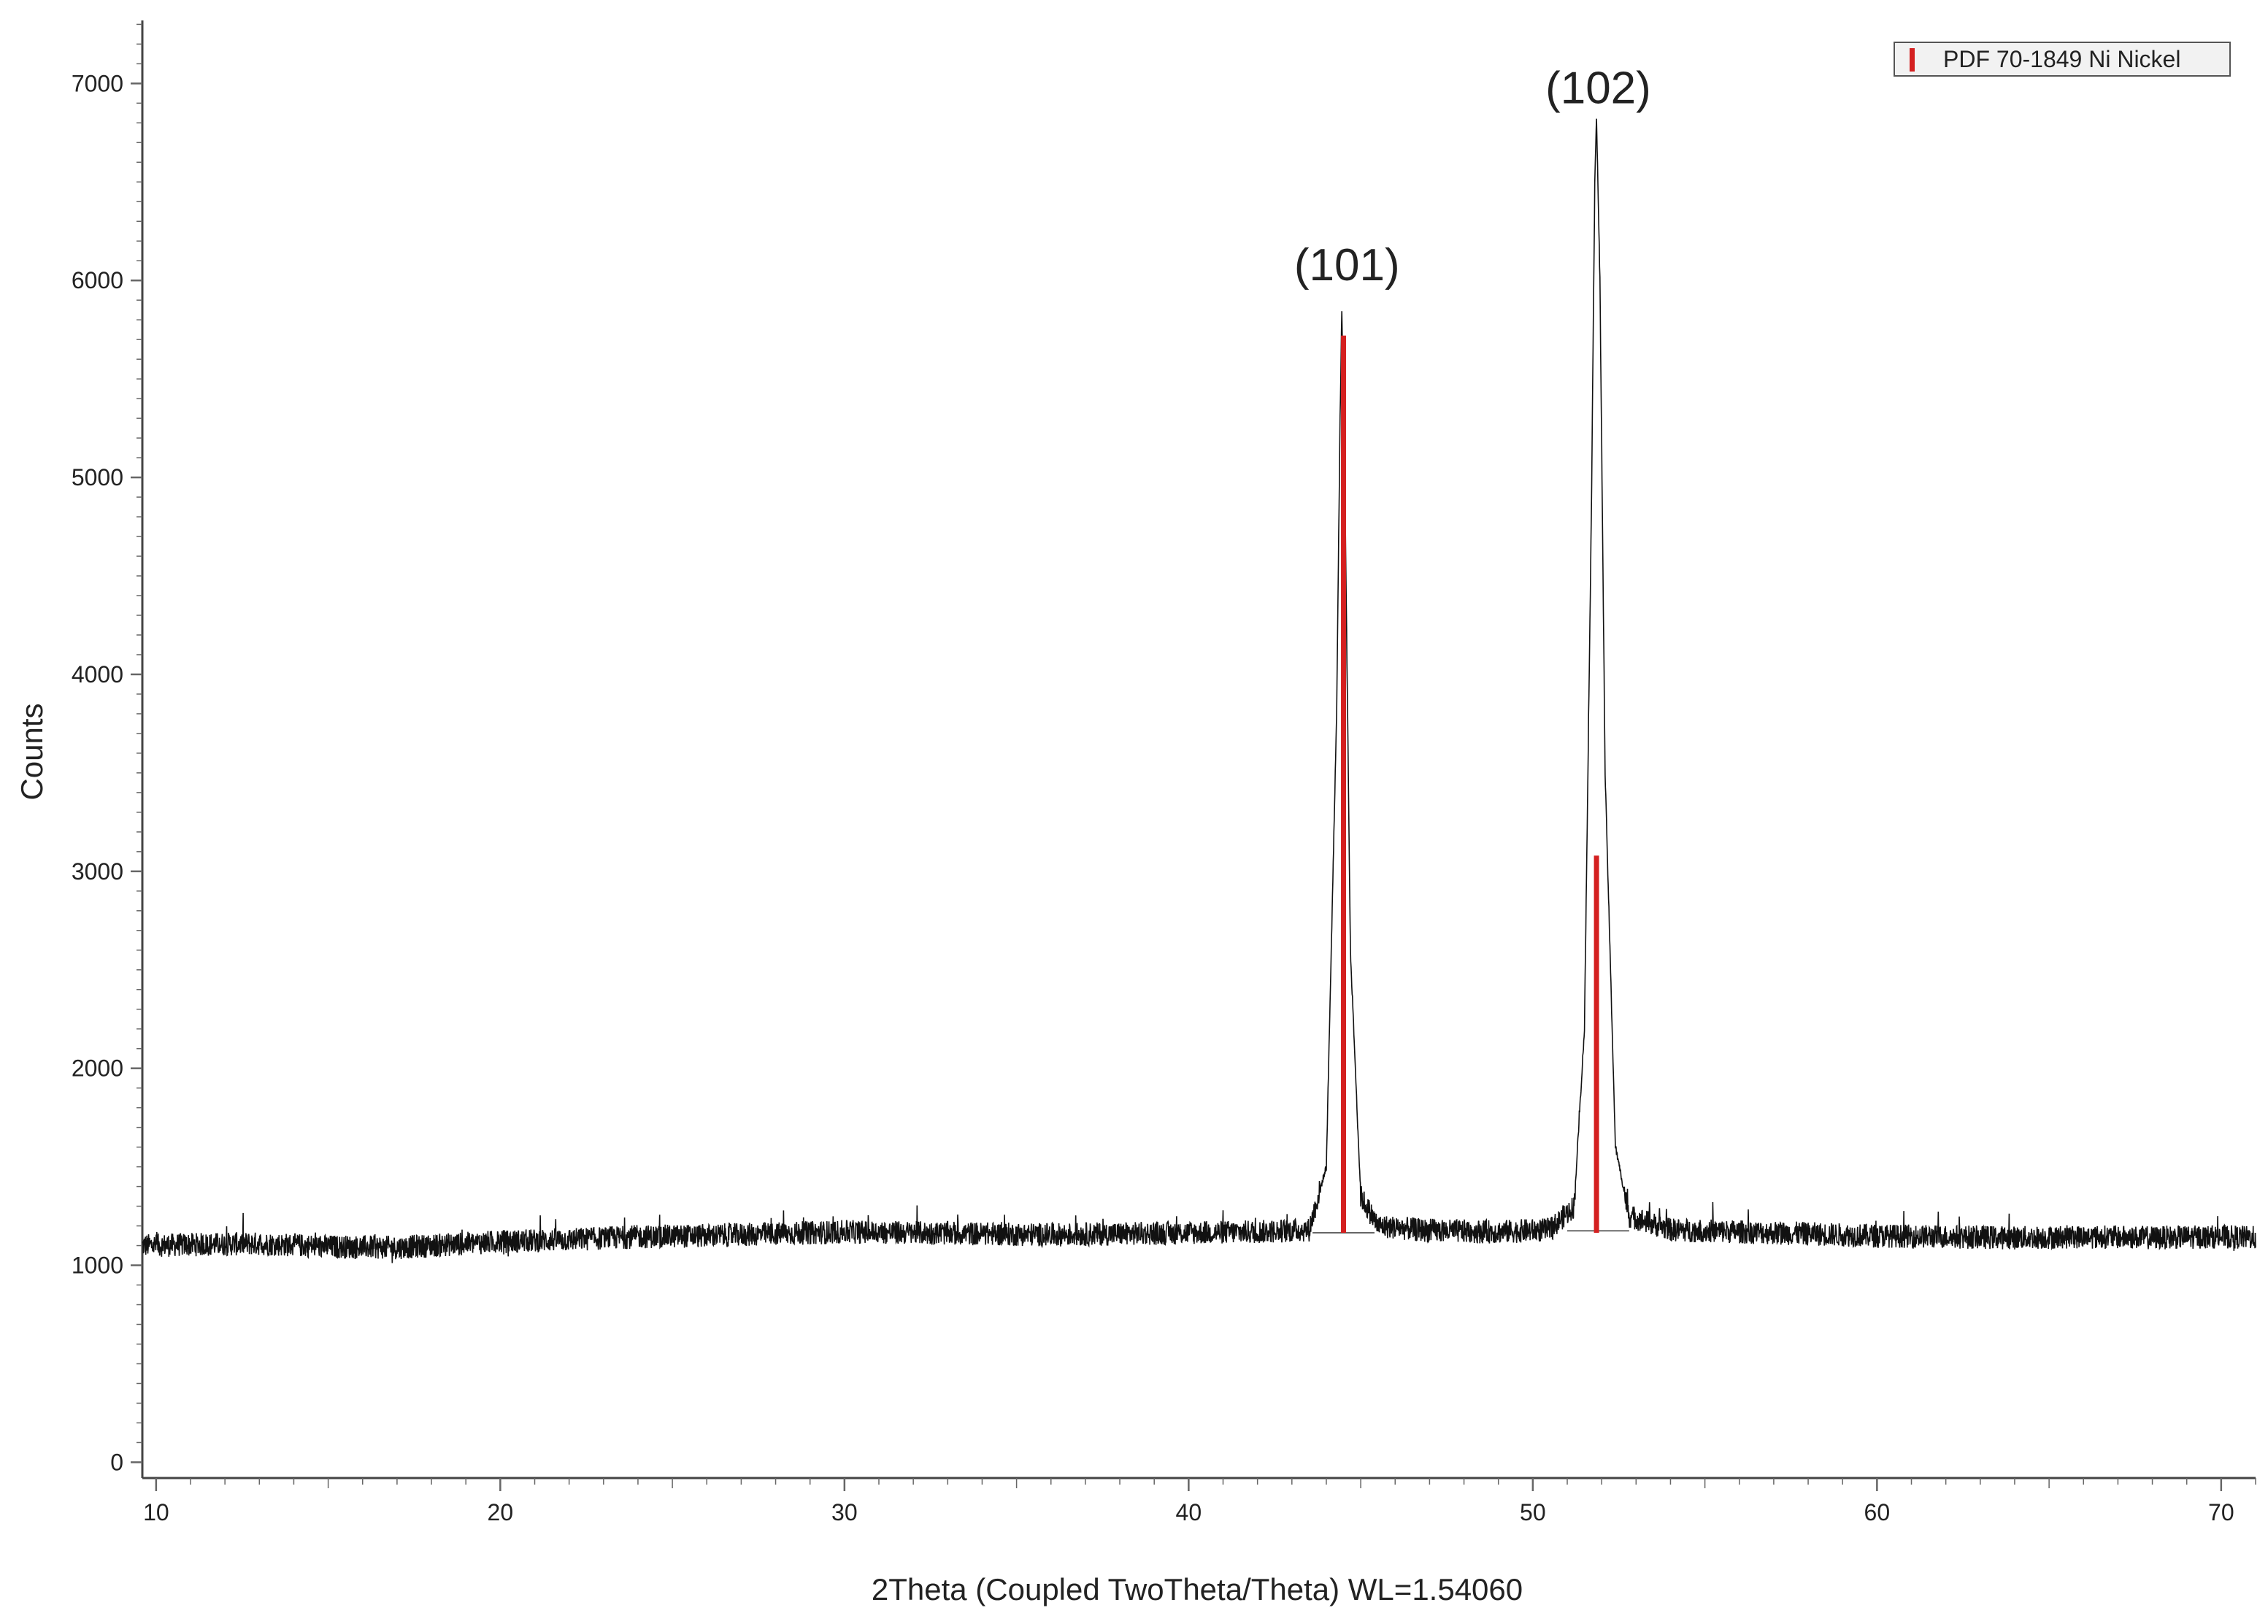 The width and height of the screenshot is (2268, 1624). What do you see at coordinates (1533, 1512) in the screenshot?
I see `x-tick-label: 50` at bounding box center [1533, 1512].